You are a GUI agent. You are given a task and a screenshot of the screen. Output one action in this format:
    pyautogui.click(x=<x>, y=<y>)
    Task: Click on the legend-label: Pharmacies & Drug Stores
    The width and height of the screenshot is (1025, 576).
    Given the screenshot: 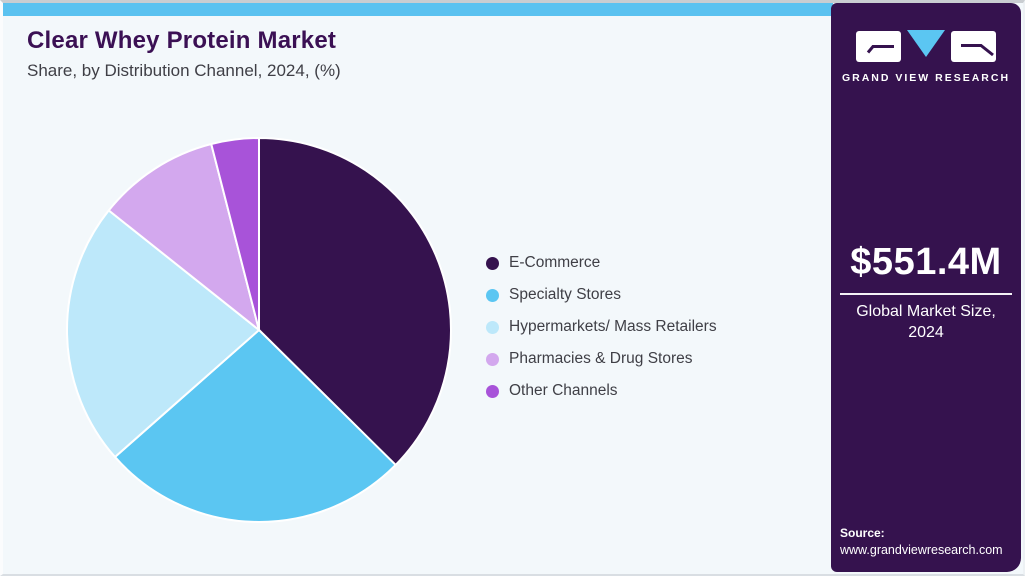 What is the action you would take?
    pyautogui.click(x=601, y=358)
    